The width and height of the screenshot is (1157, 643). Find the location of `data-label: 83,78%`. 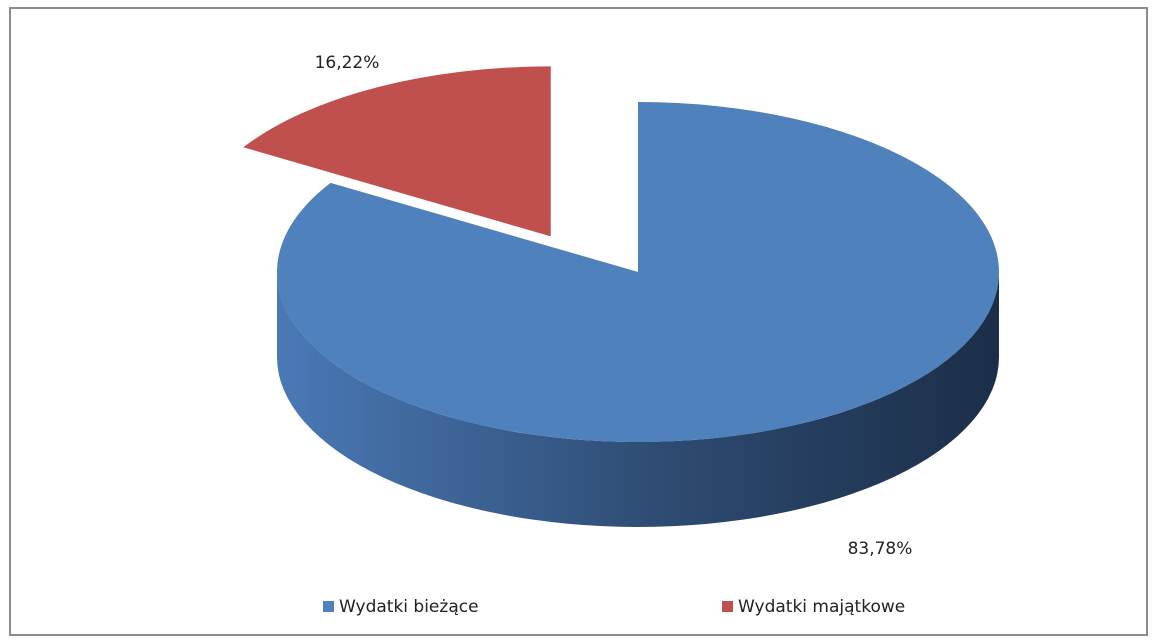

data-label: 83,78% is located at coordinates (880, 549).